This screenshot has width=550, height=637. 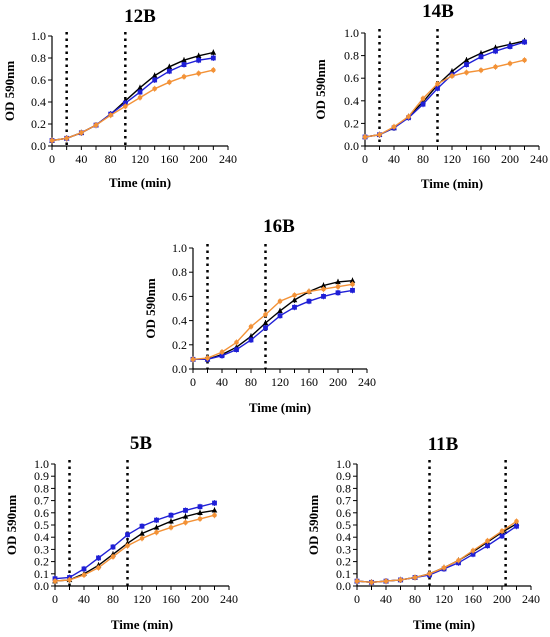 I want to click on chart-title: 11B, so click(x=443, y=444).